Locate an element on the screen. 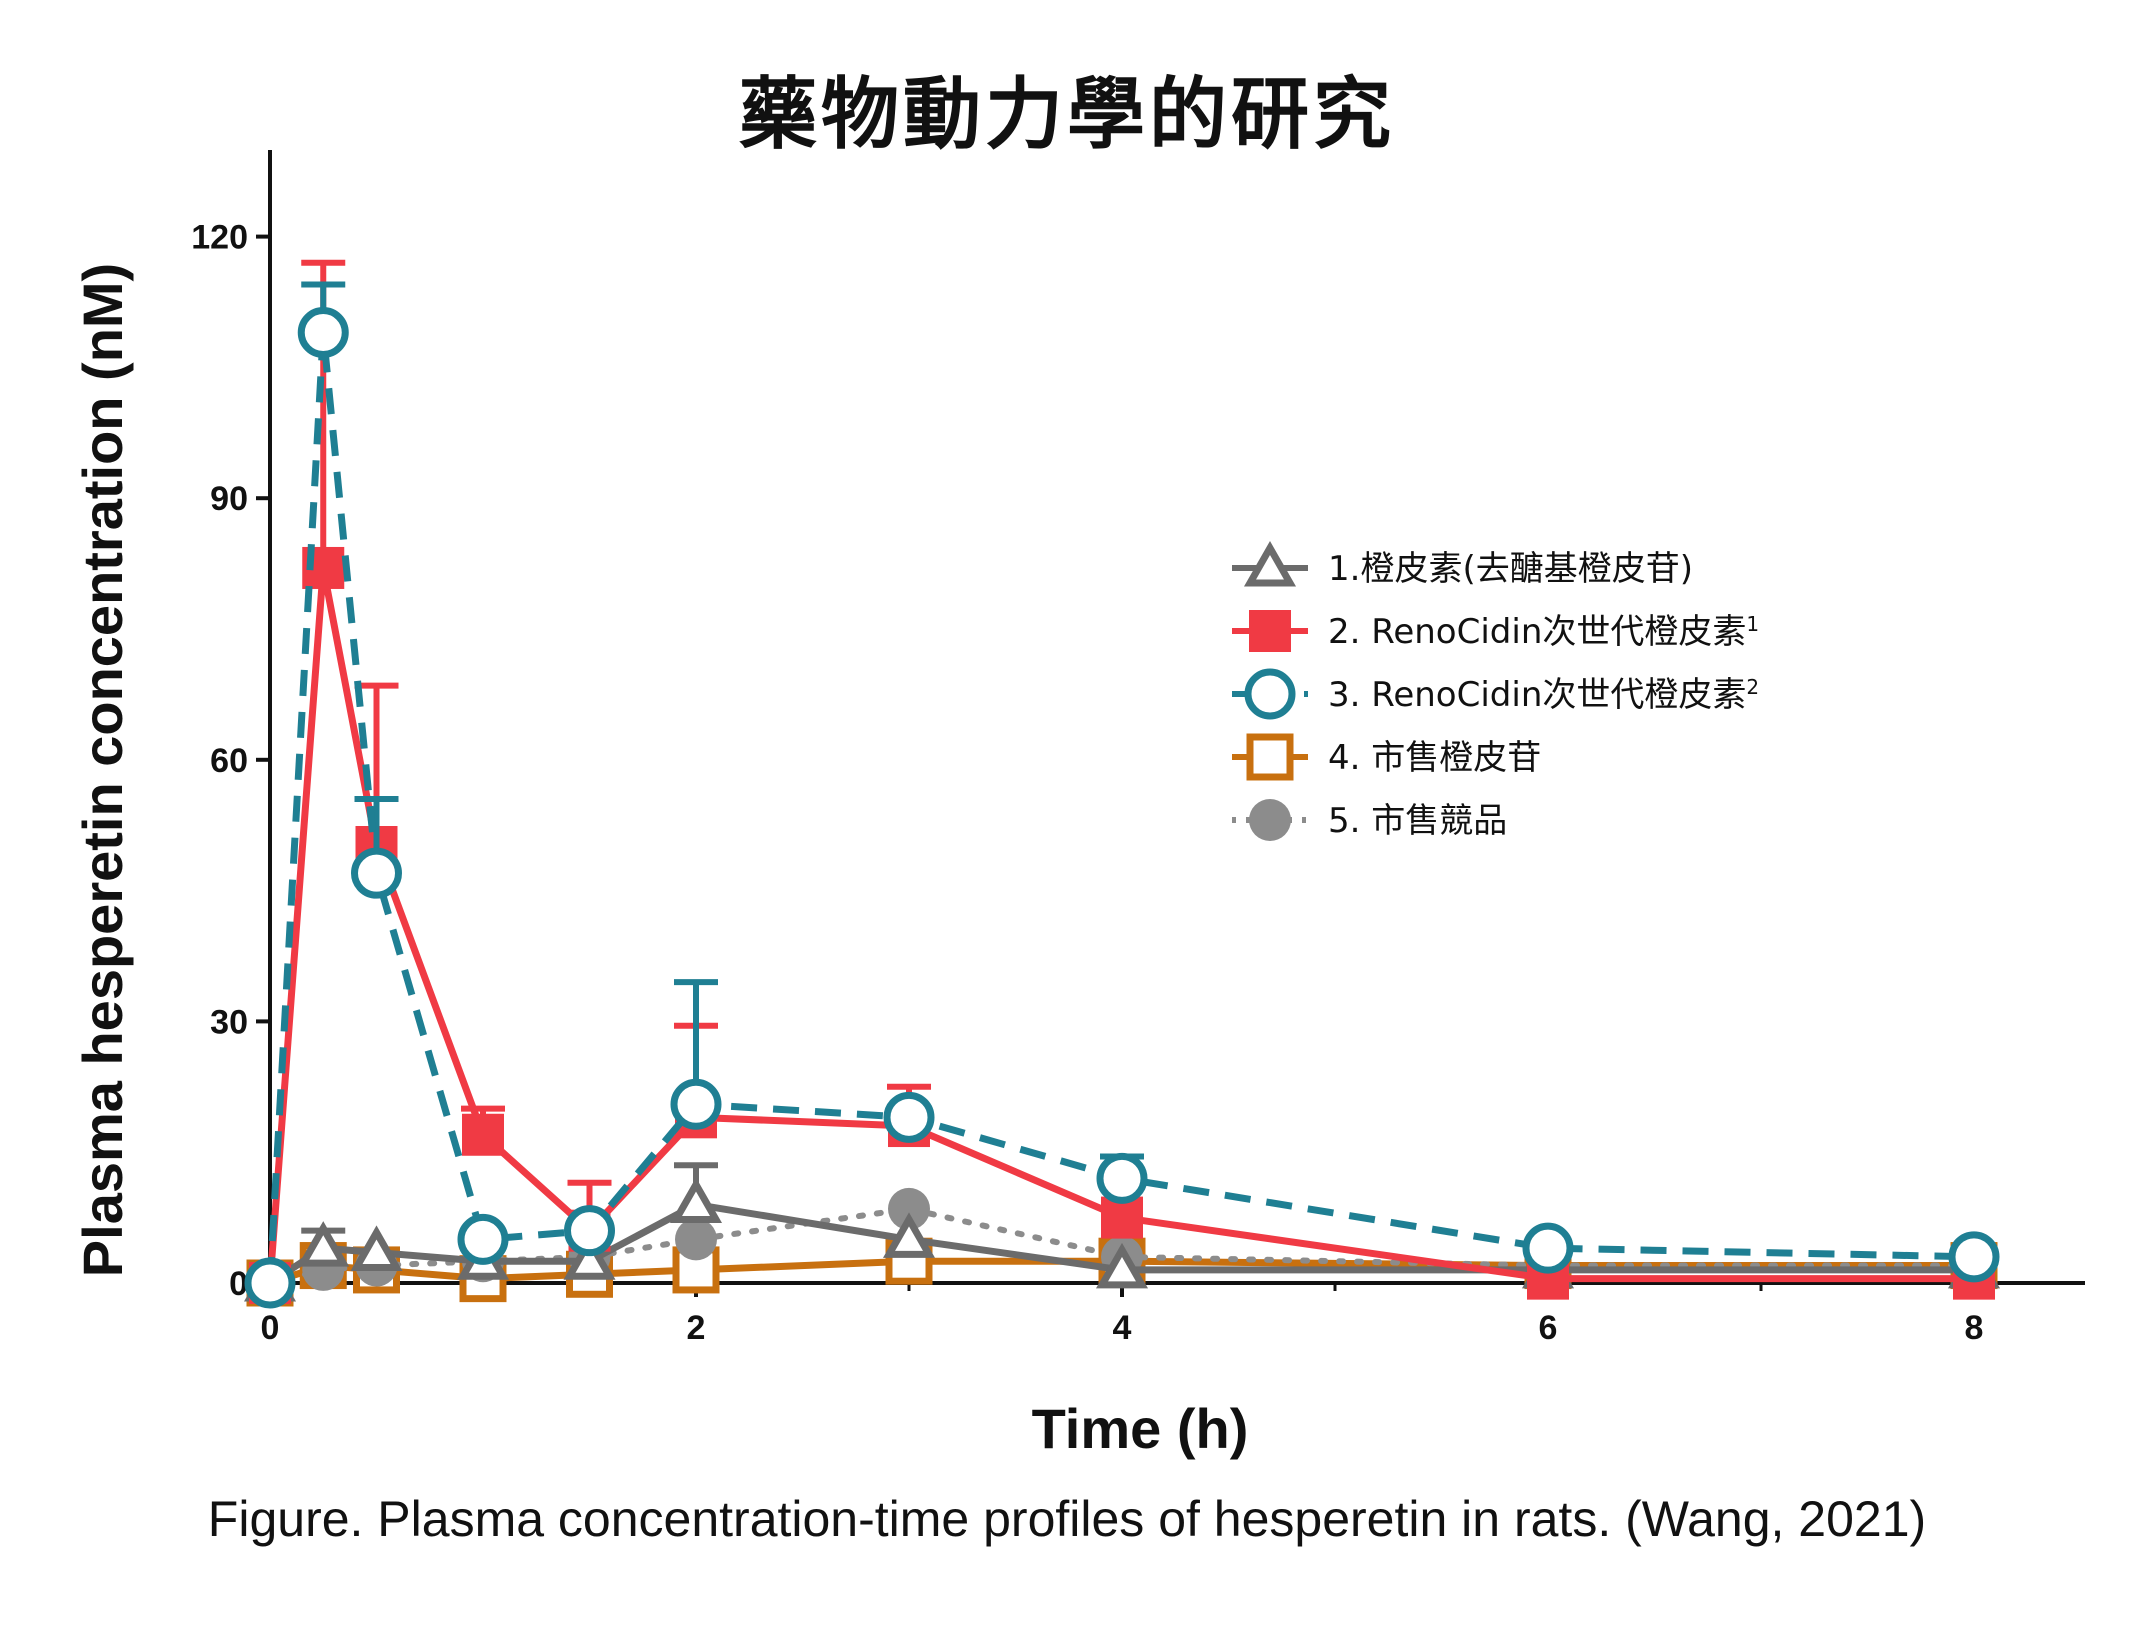  y-tick-label: 60 is located at coordinates (229, 761).